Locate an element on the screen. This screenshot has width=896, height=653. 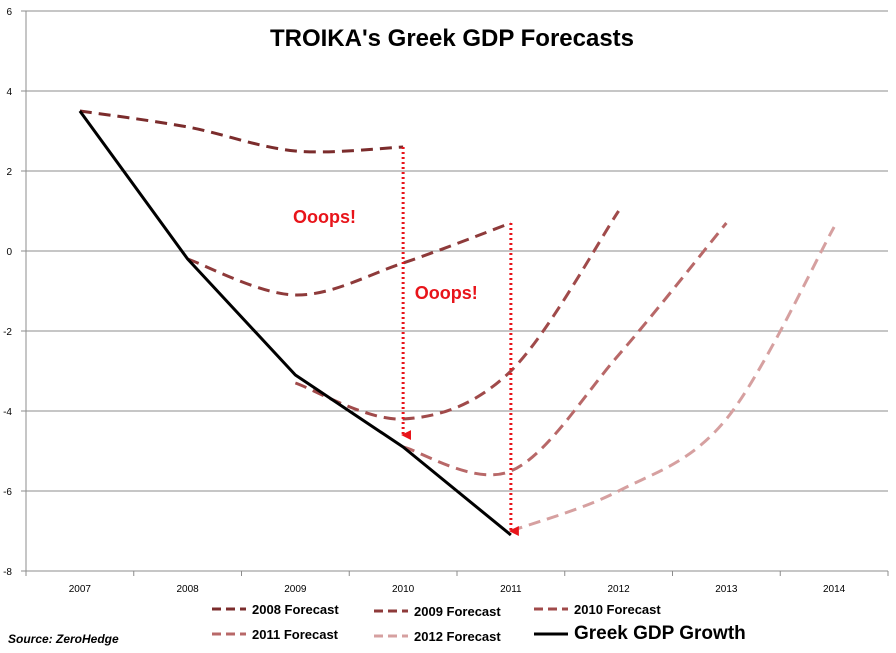
series-line-2009-forecast is located at coordinates (349, 259).